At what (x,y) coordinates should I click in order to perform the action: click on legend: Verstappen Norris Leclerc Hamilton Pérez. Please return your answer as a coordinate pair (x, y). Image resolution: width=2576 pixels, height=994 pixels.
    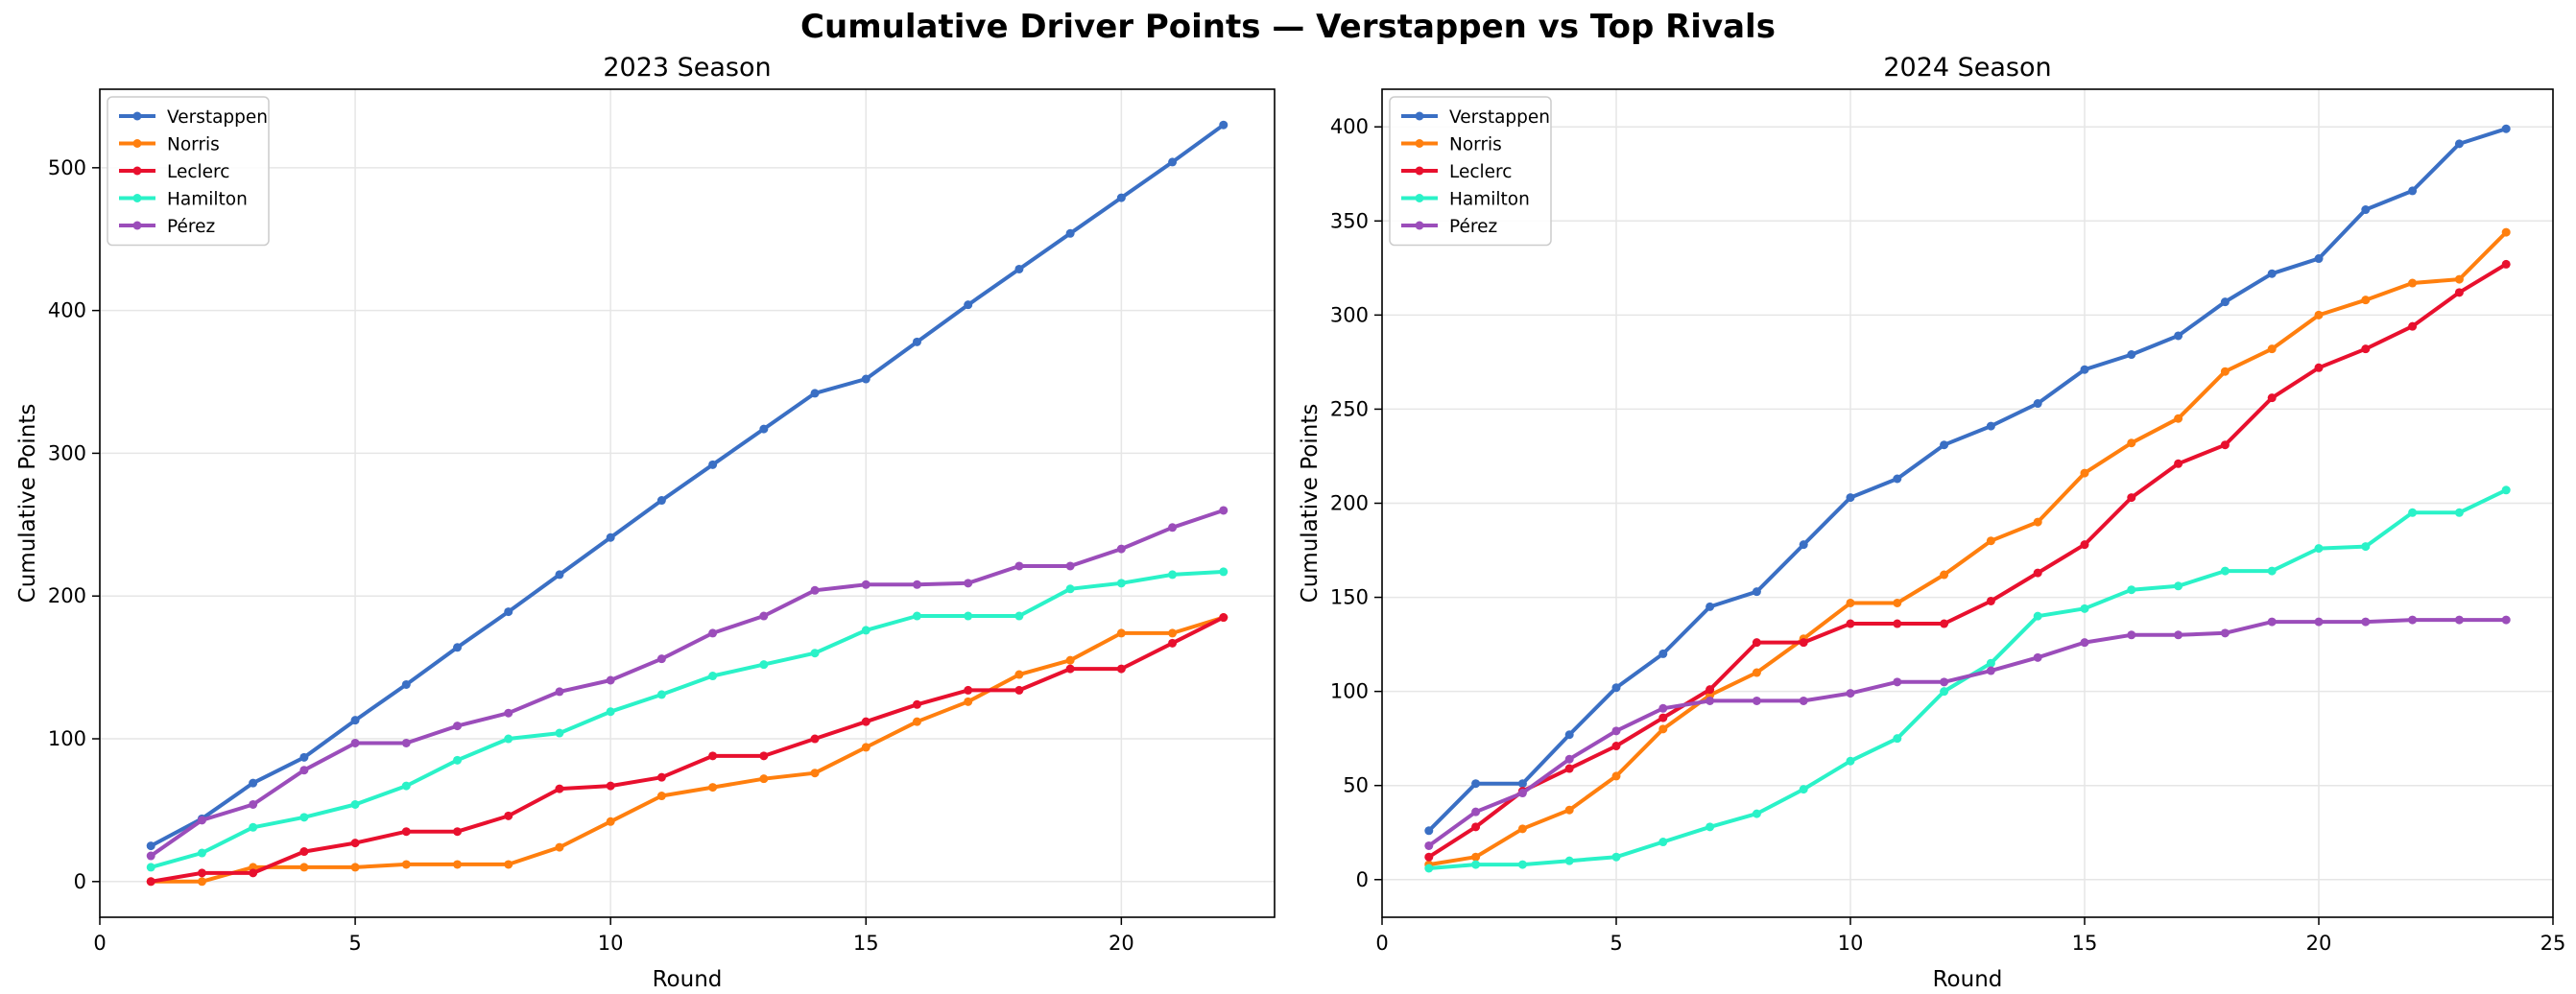
    Looking at the image, I should click on (188, 171).